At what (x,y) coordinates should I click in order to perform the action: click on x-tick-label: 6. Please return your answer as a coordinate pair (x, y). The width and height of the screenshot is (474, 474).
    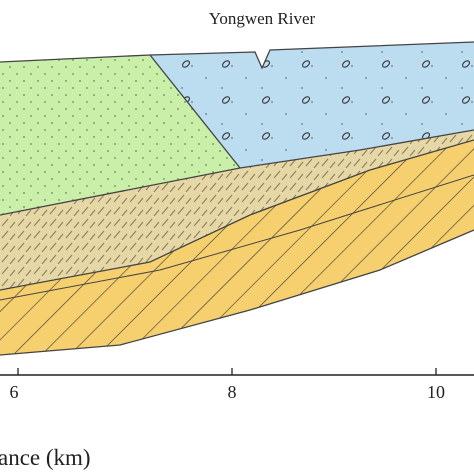
    Looking at the image, I should click on (14, 392).